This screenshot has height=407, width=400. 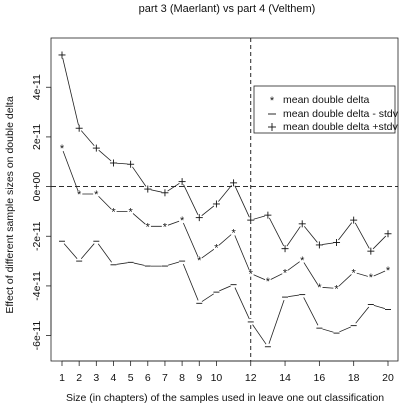 I want to click on x-tick-label: 5, so click(x=131, y=378).